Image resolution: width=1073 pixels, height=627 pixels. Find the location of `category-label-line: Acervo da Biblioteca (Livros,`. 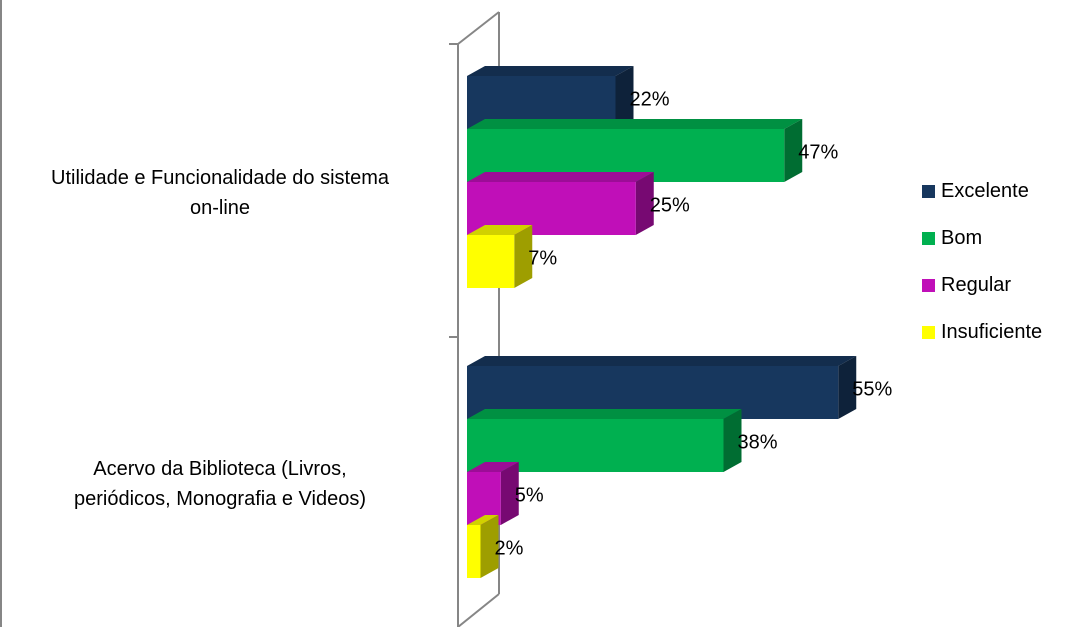

category-label-line: Acervo da Biblioteca (Livros, is located at coordinates (220, 469).